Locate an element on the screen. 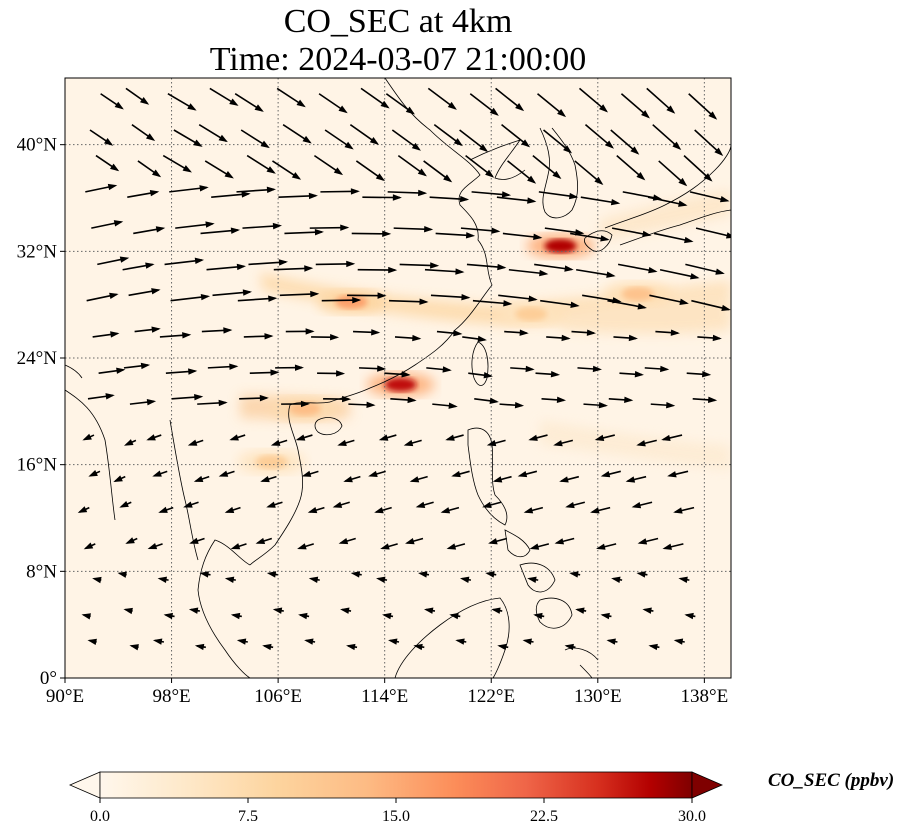 Image resolution: width=916 pixels, height=836 pixels. colorbar-tick-label: 15.0 is located at coordinates (396, 816).